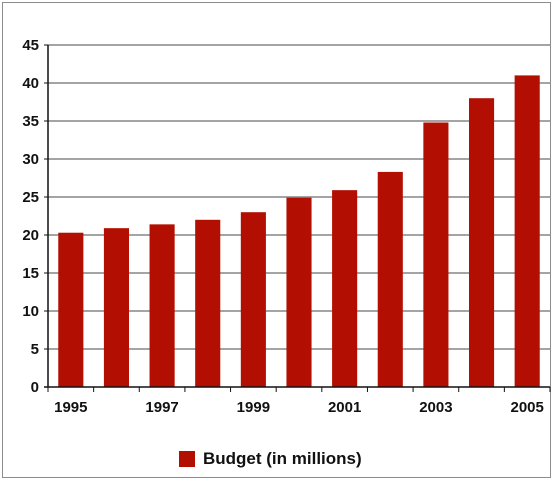  Describe the element at coordinates (116, 307) in the screenshot. I see `bar-1996` at that location.